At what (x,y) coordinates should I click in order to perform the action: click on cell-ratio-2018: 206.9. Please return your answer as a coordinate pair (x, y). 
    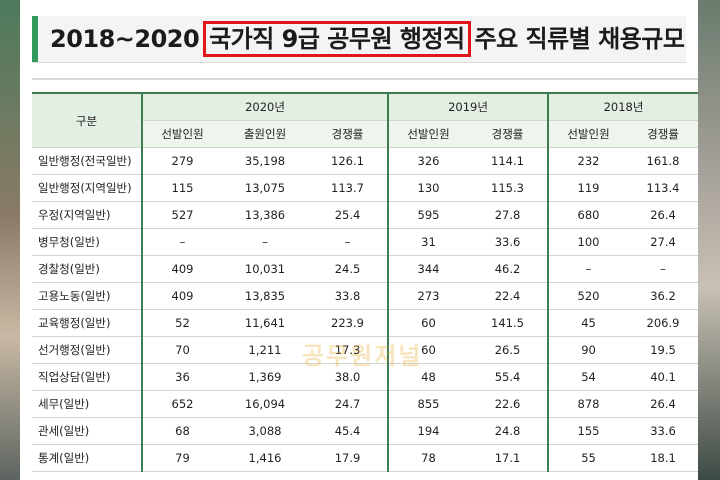
    Looking at the image, I should click on (663, 323).